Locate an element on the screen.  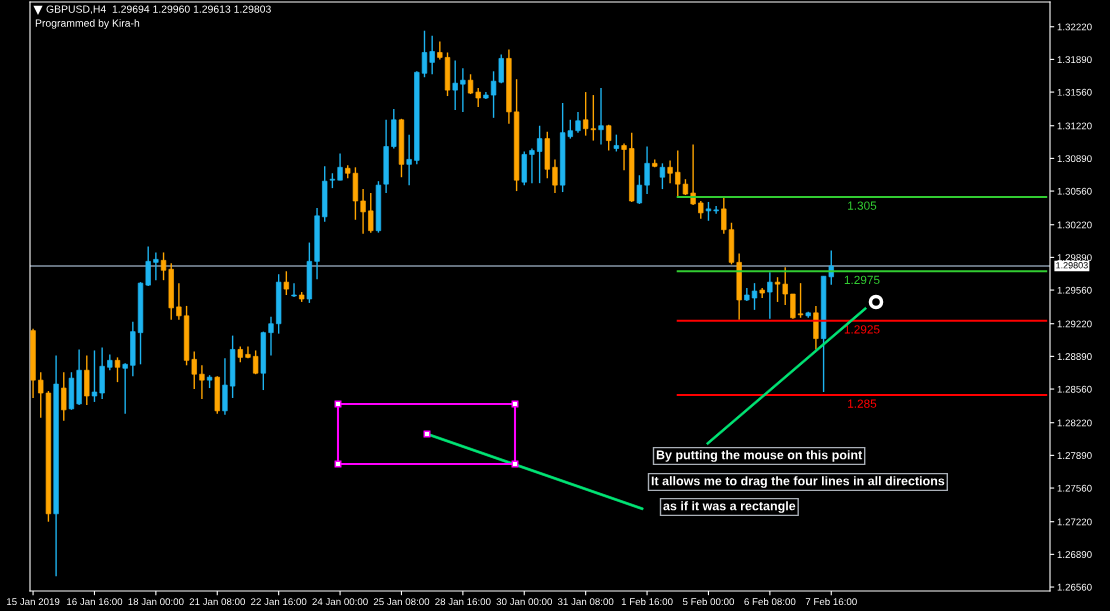
y-tick-label: 1.27220 is located at coordinates (1074, 522).